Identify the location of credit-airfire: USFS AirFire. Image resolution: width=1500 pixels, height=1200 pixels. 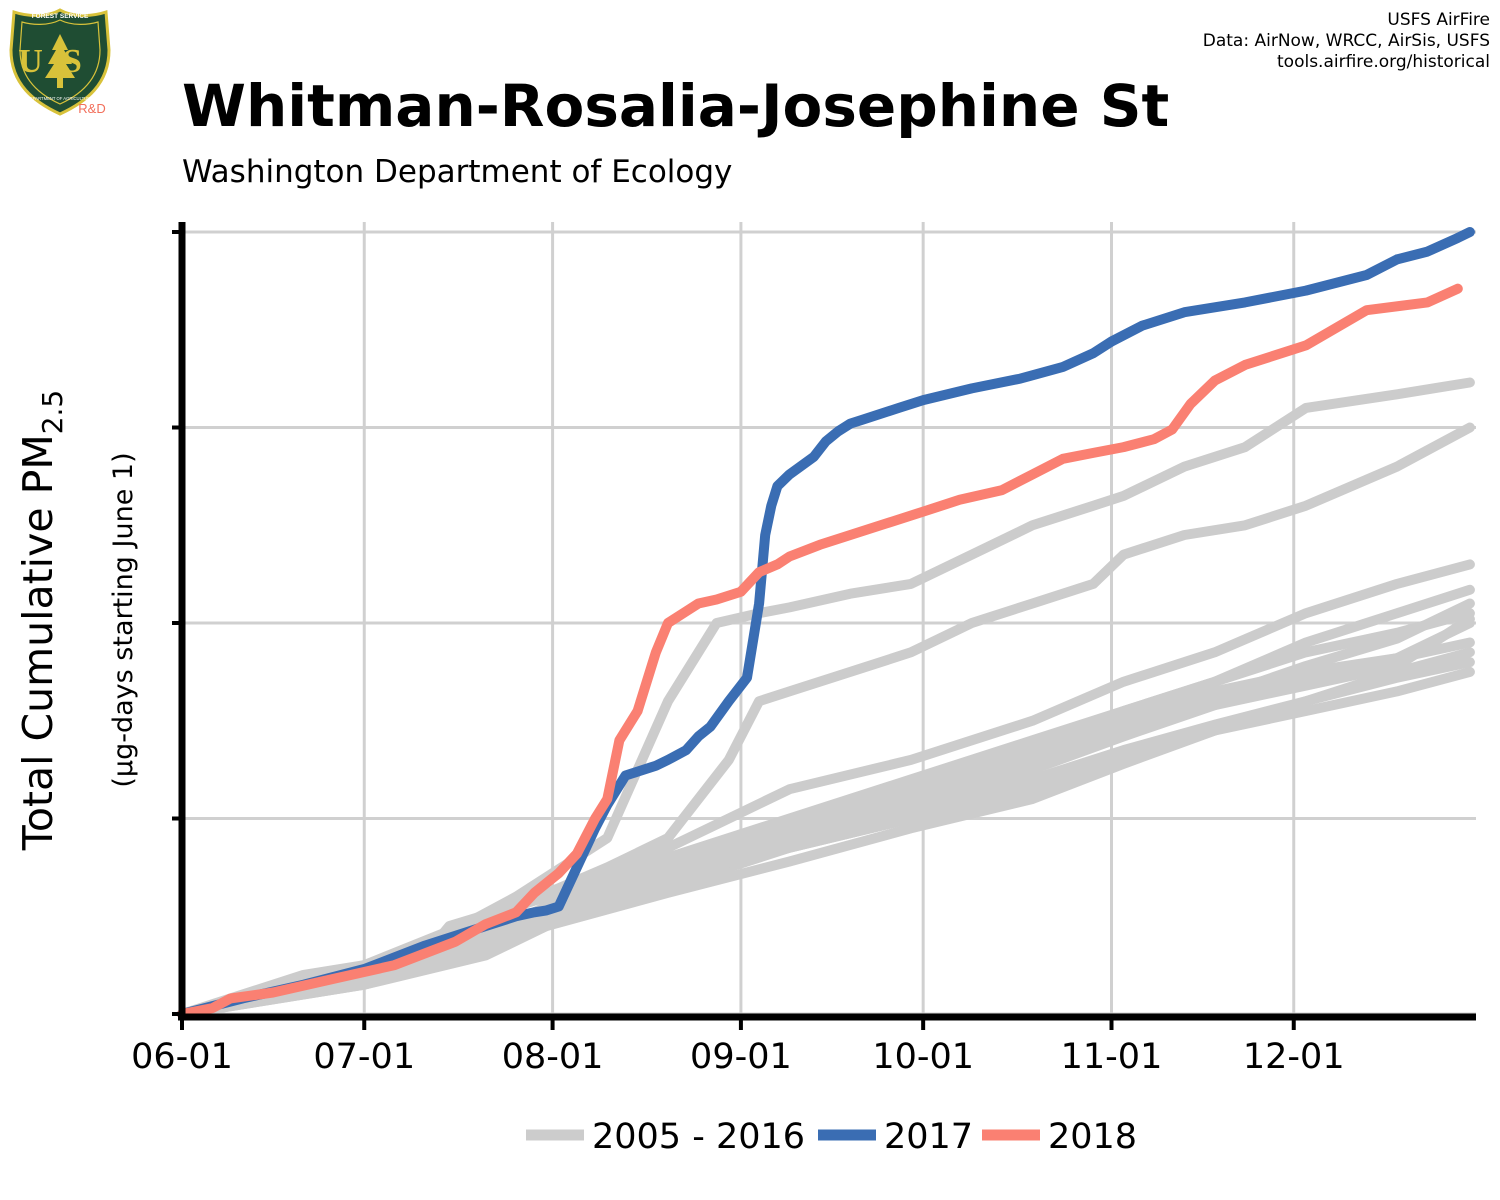
(1438, 20).